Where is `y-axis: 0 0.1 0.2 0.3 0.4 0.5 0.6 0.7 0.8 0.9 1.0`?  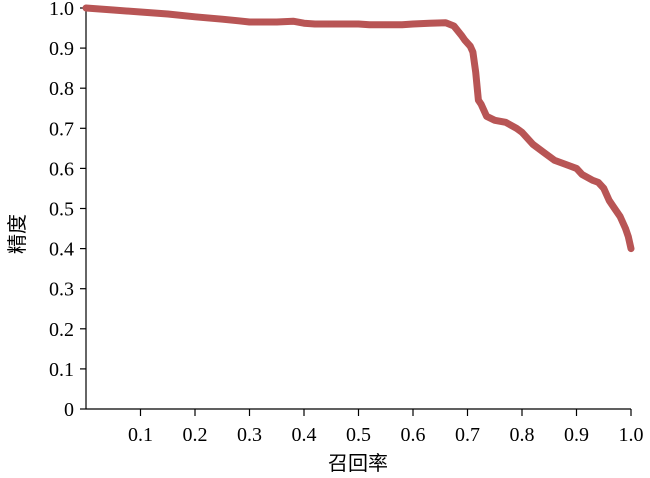
y-axis: 0 0.1 0.2 0.3 0.4 0.5 0.6 0.7 0.8 0.9 1.0 is located at coordinates (68, 210).